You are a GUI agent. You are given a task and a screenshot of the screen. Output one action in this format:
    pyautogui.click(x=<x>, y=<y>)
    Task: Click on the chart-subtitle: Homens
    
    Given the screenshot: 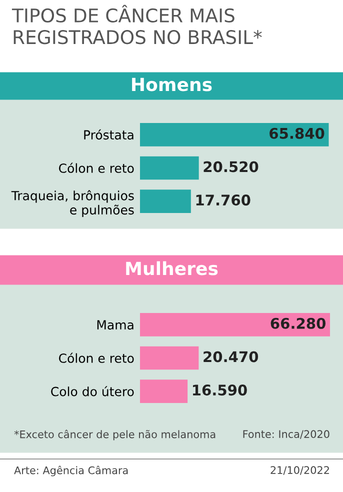 What is the action you would take?
    pyautogui.click(x=172, y=85)
    